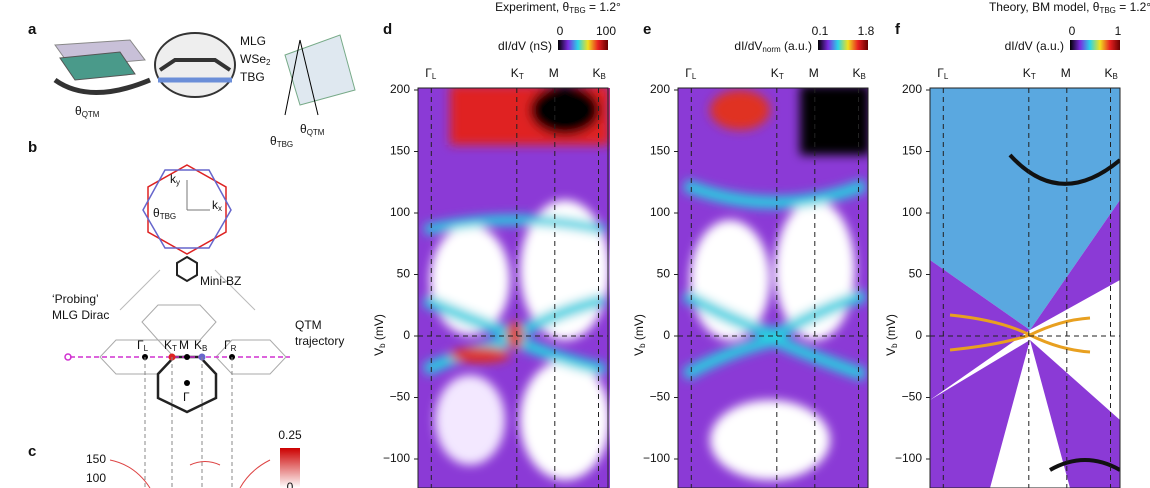 The width and height of the screenshot is (1150, 488). Describe the element at coordinates (252, 77) in the screenshot. I see `layer-label: TBG` at that location.